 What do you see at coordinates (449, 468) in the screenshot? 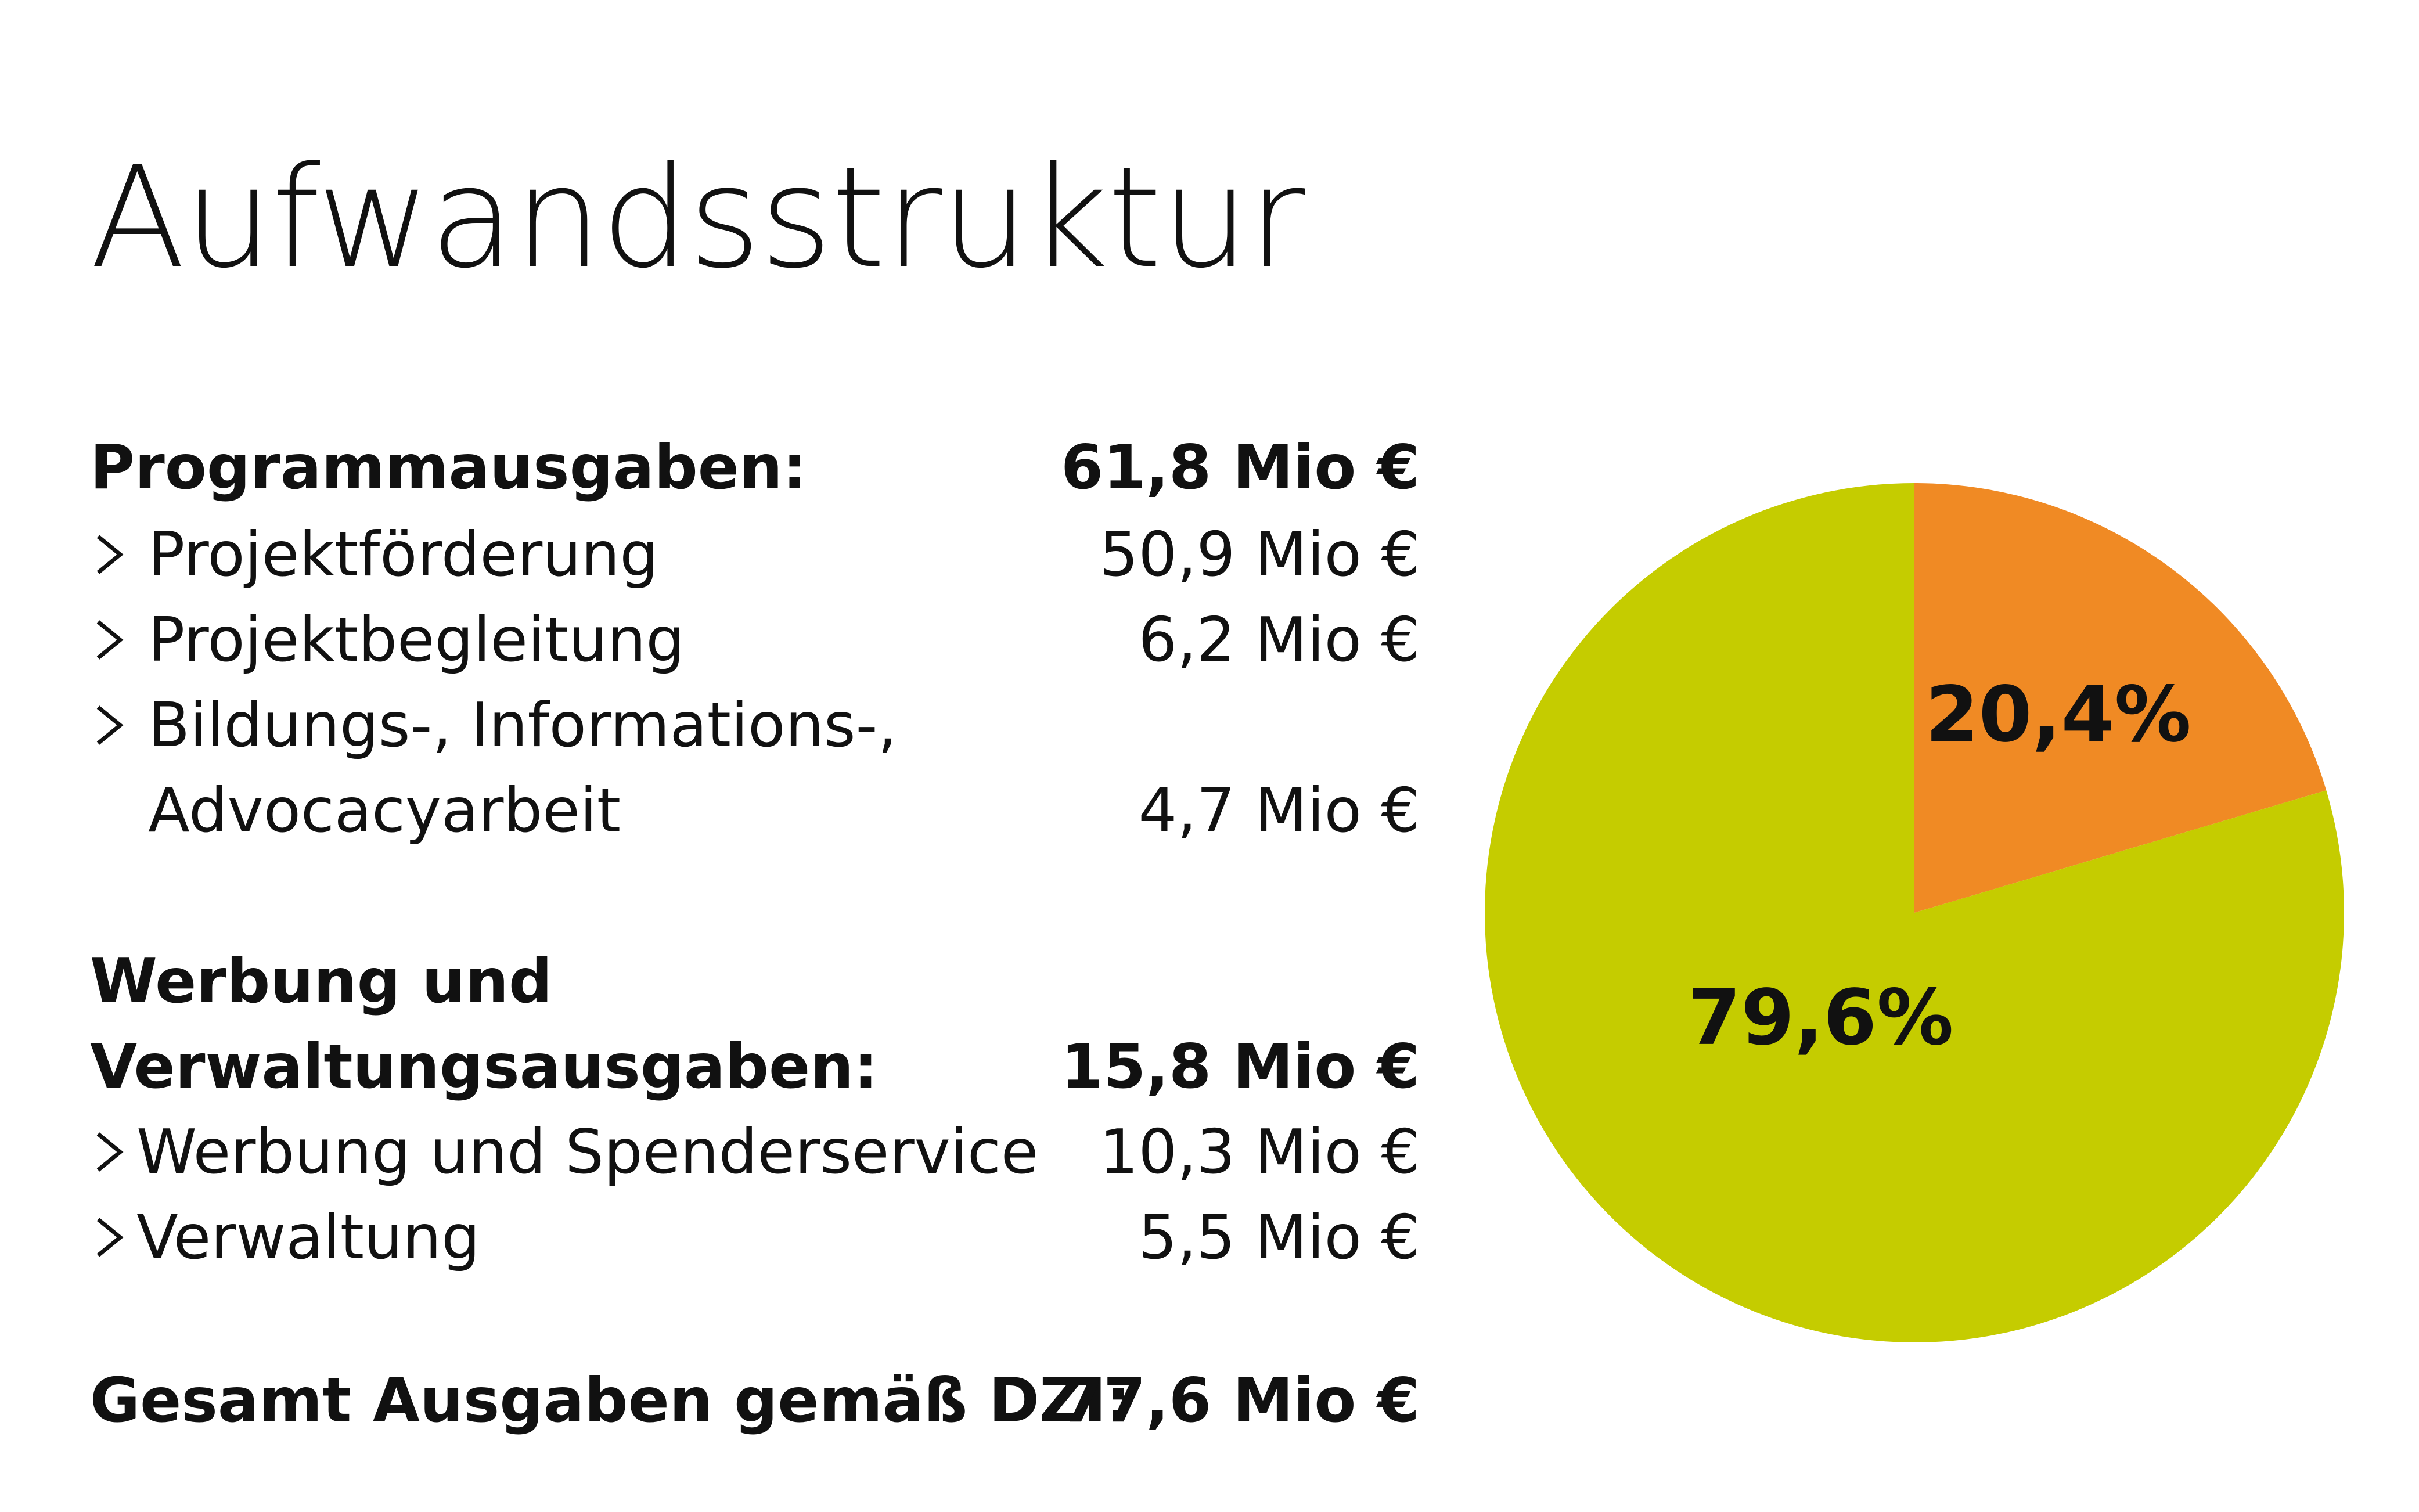
I see `group-program-label: Programmausgaben:` at bounding box center [449, 468].